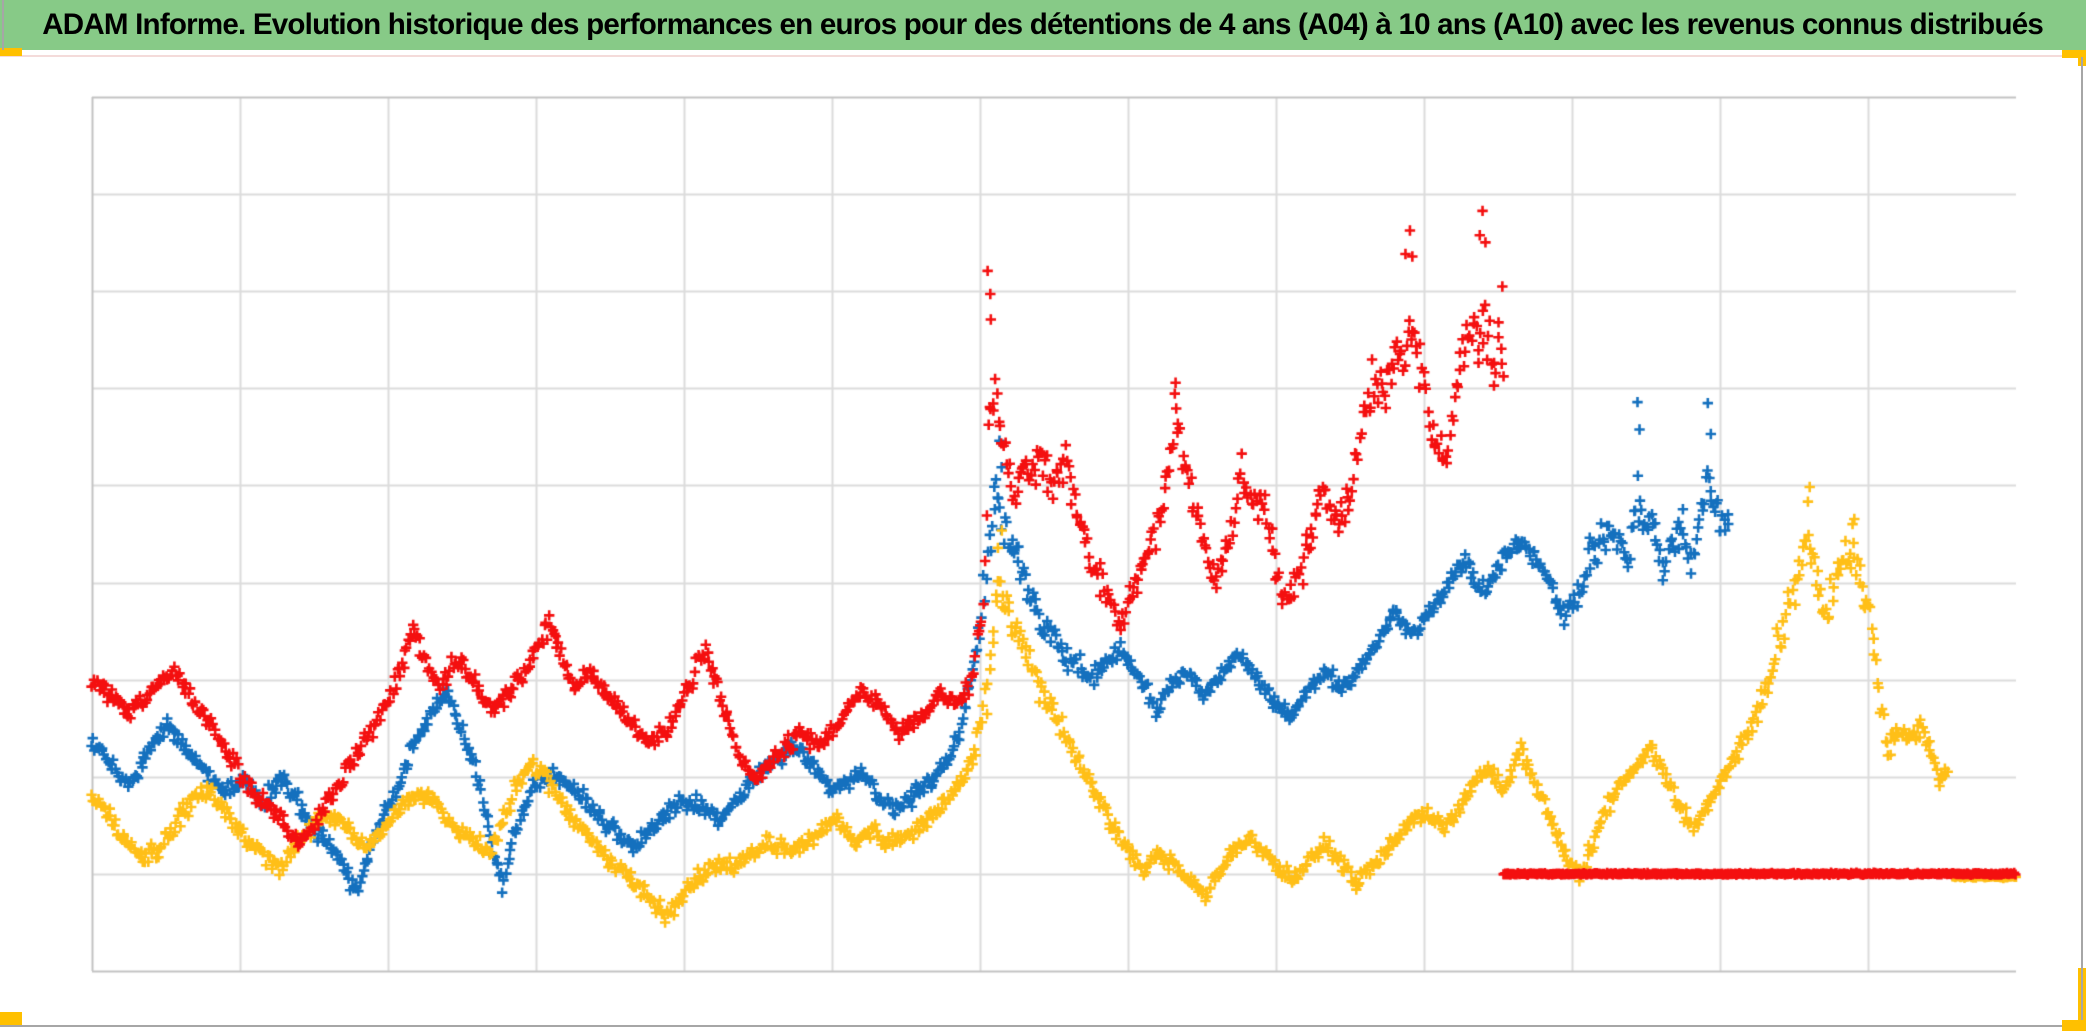 This screenshot has height=1031, width=2086. What do you see at coordinates (1031, 1026) in the screenshot?
I see `page-edge-line-bottom` at bounding box center [1031, 1026].